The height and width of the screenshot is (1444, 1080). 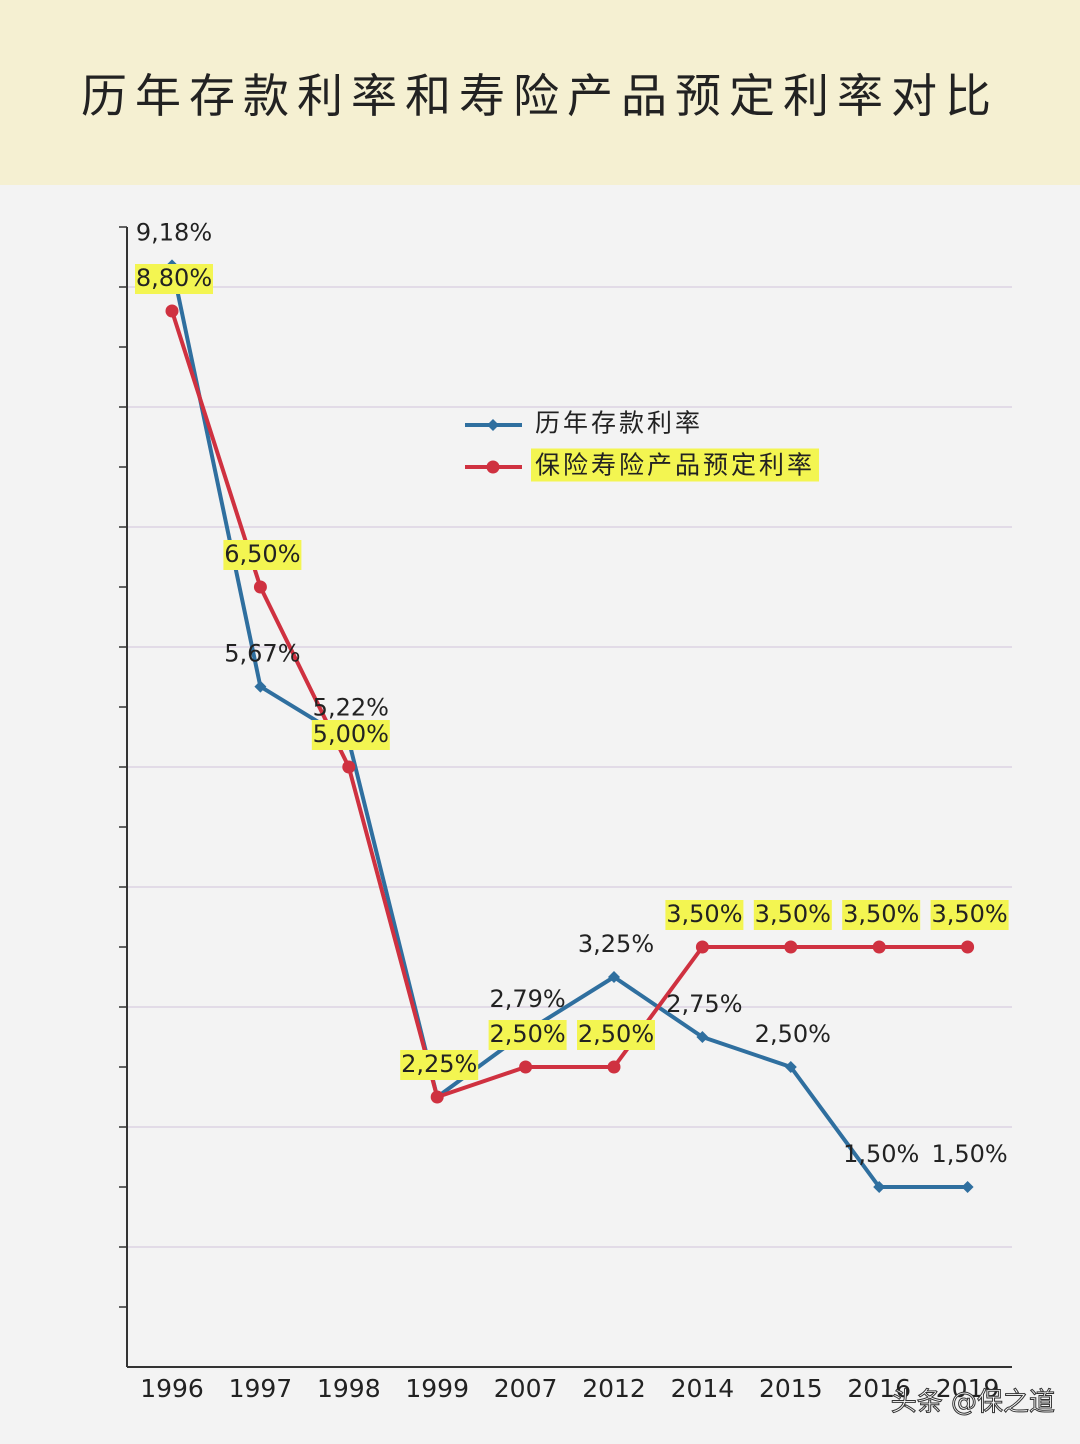 What do you see at coordinates (619, 423) in the screenshot?
I see `legend-label: 历年存款利率` at bounding box center [619, 423].